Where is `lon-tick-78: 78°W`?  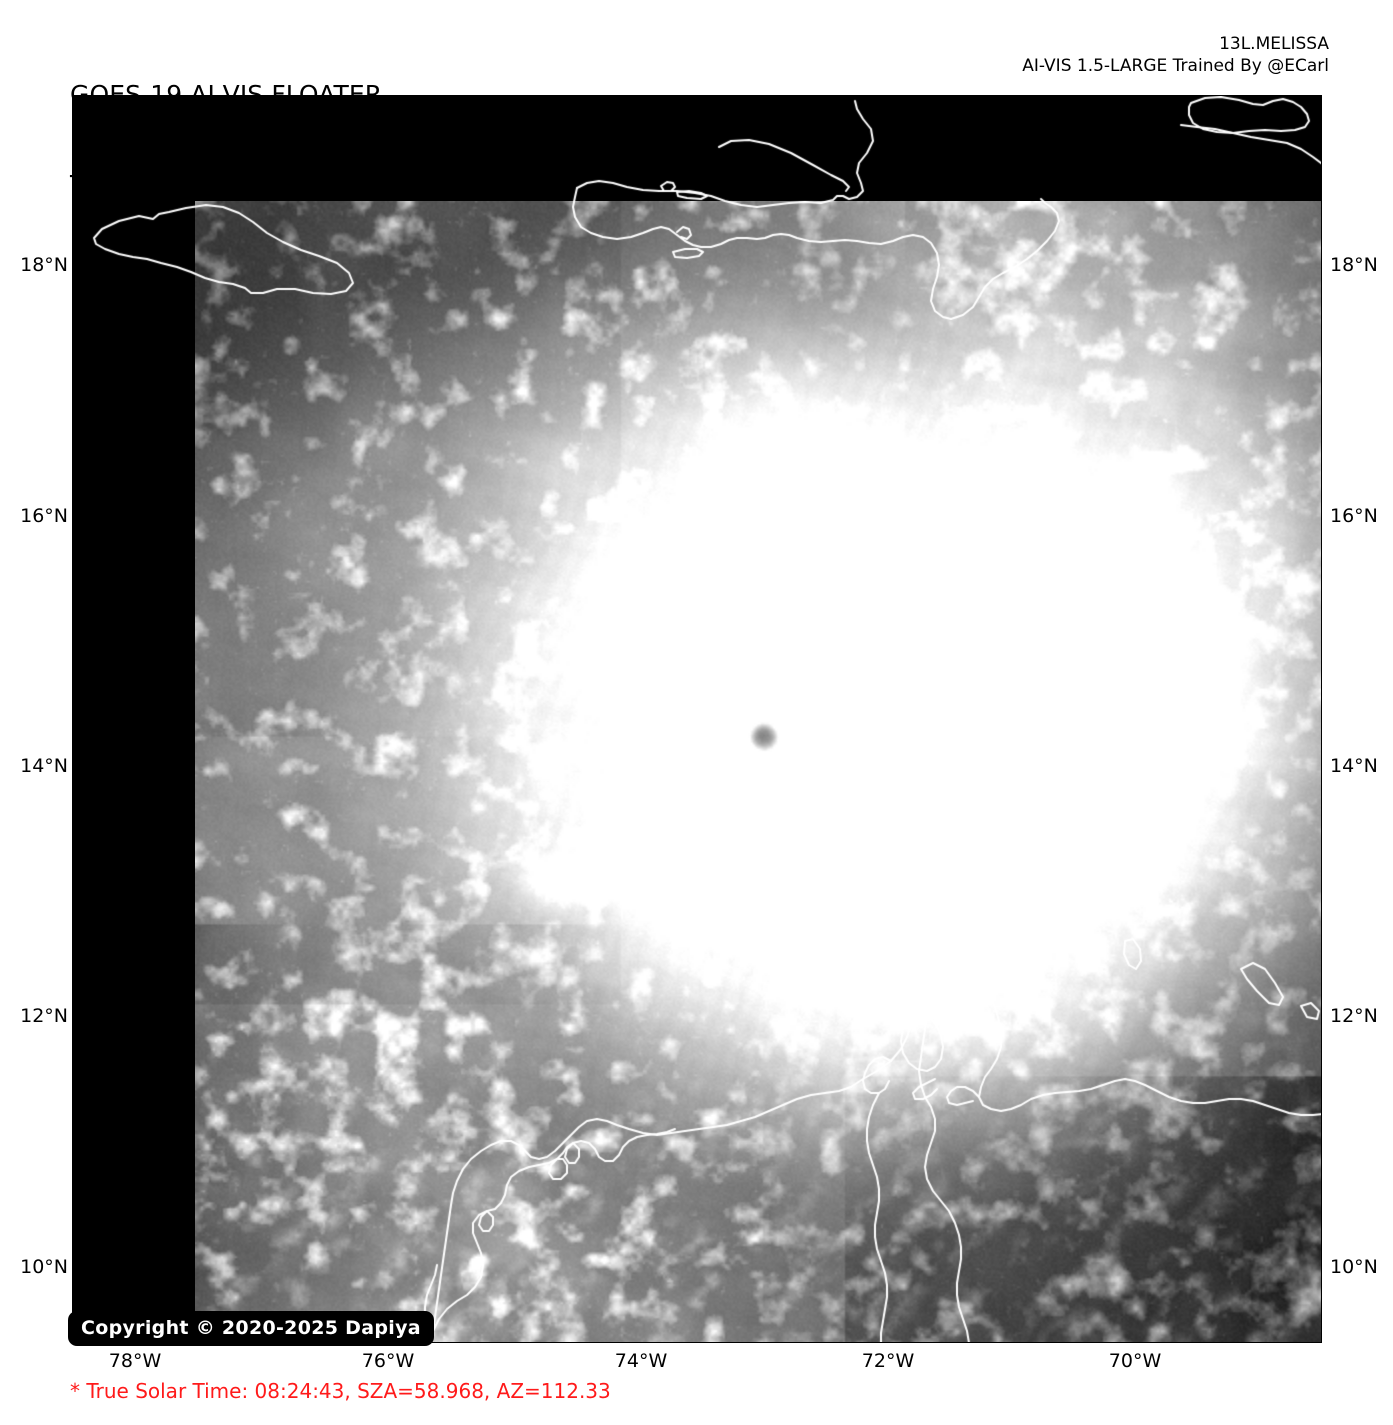 lon-tick-78: 78°W is located at coordinates (135, 1361).